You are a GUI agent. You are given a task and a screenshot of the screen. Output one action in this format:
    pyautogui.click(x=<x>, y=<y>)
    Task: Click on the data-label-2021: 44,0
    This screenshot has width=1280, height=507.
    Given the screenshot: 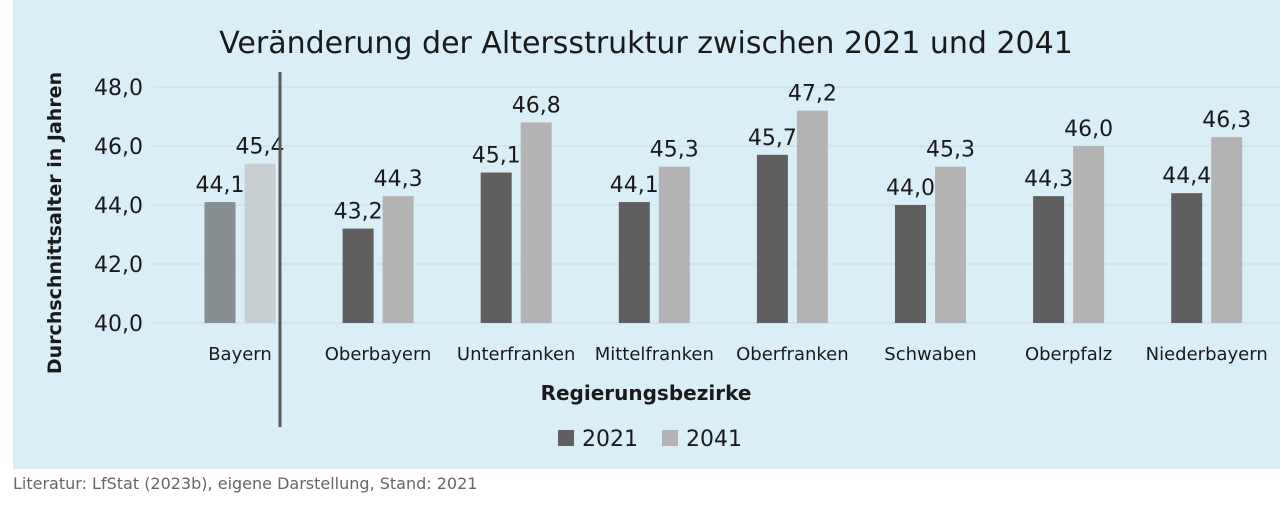 What is the action you would take?
    pyautogui.click(x=910, y=188)
    